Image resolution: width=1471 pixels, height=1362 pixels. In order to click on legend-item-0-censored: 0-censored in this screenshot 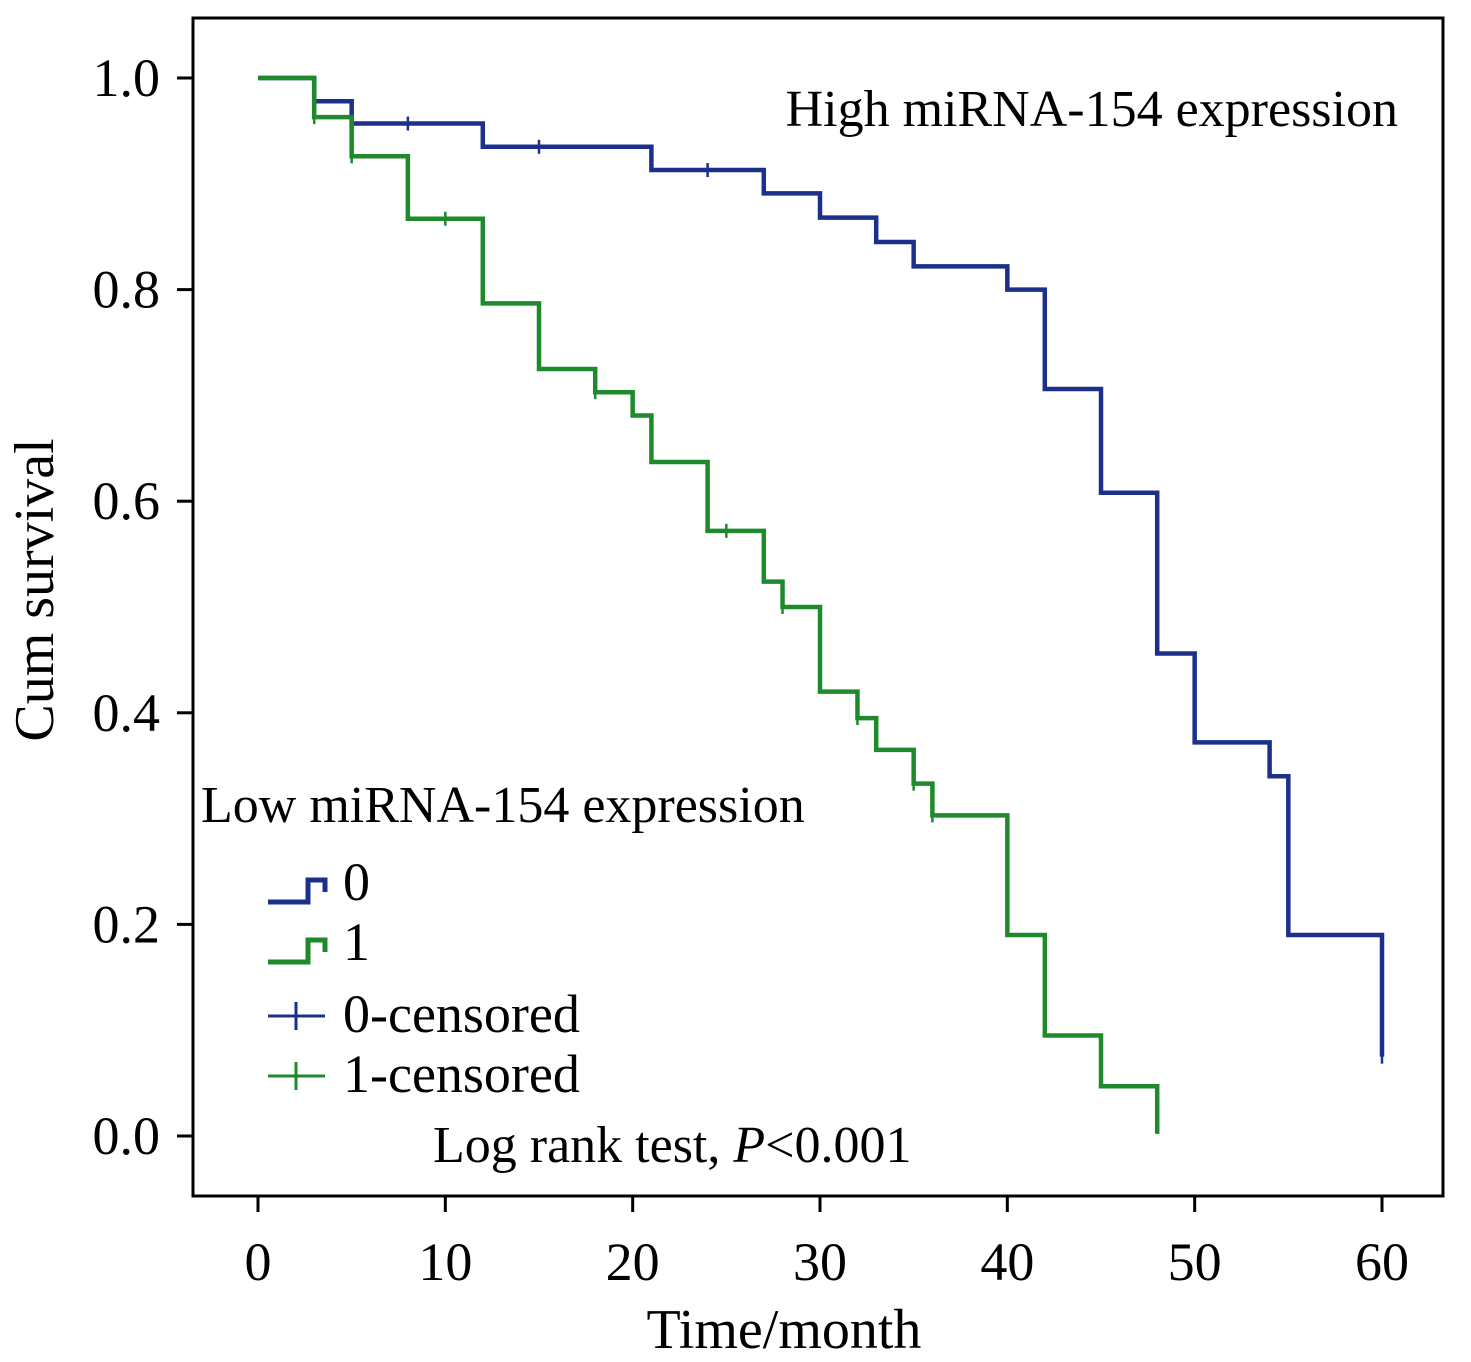, I will do `click(424, 1014)`.